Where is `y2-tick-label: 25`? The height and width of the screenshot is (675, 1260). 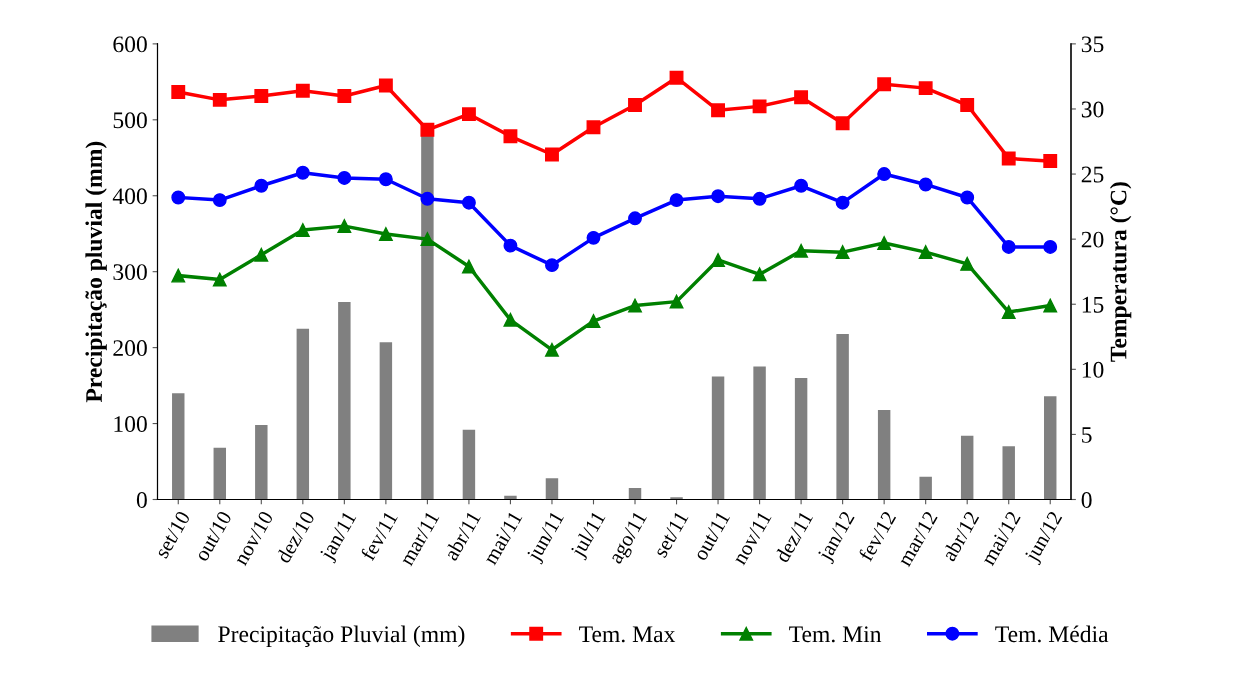 y2-tick-label: 25 is located at coordinates (1092, 174).